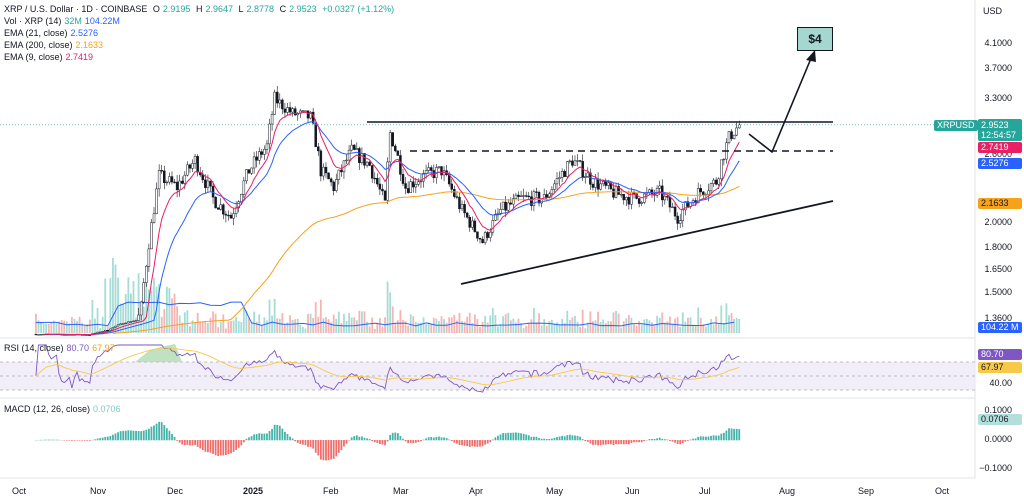  Describe the element at coordinates (387, 368) in the screenshot. I see `rsi-line` at that location.